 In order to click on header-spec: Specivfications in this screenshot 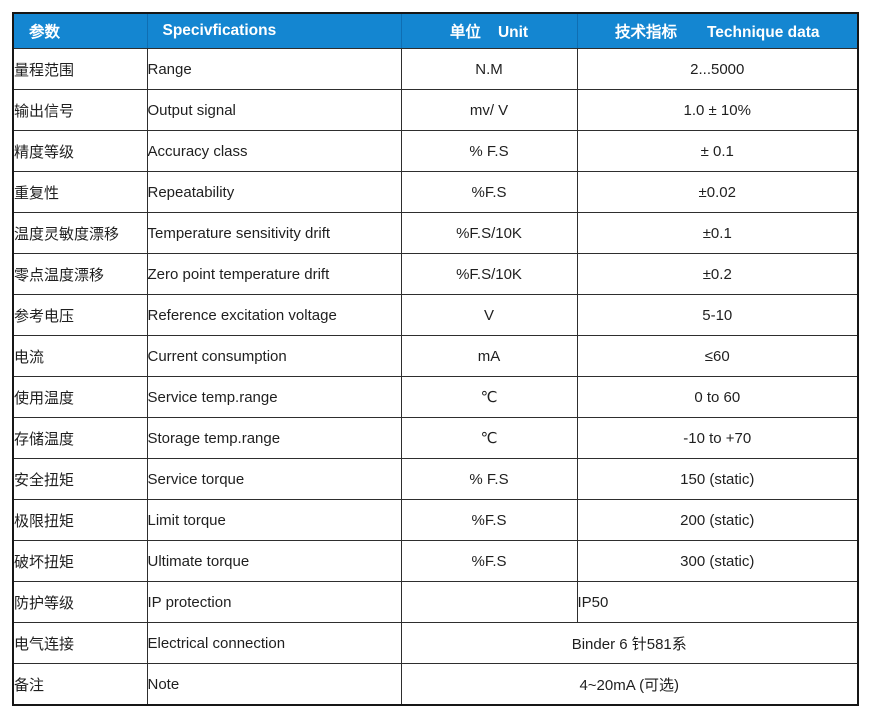, I will do `click(274, 30)`.